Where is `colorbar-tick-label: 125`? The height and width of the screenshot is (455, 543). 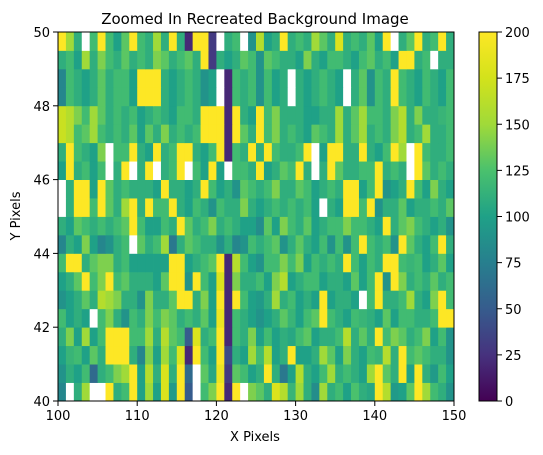
colorbar-tick-label: 125 is located at coordinates (517, 171).